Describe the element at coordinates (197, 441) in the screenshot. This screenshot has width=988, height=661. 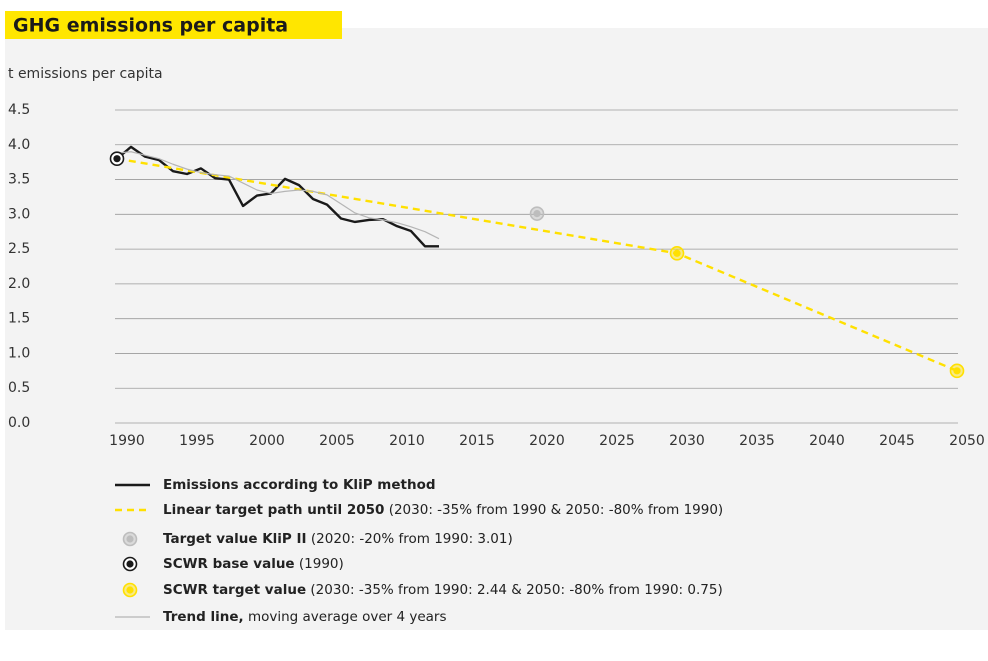
I see `x-tick-label: 1995` at that location.